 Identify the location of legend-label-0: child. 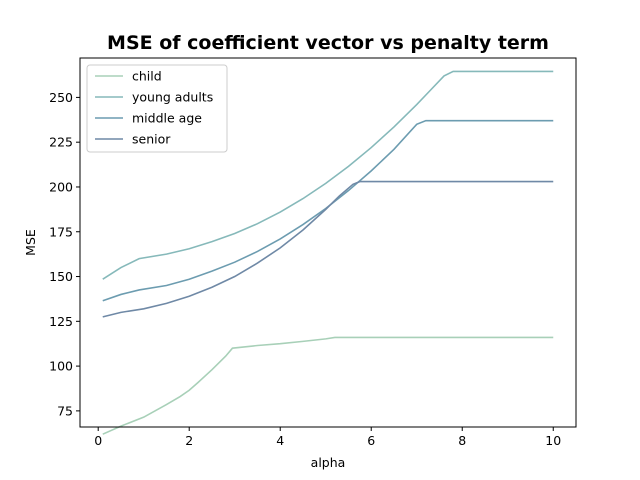
(147, 76).